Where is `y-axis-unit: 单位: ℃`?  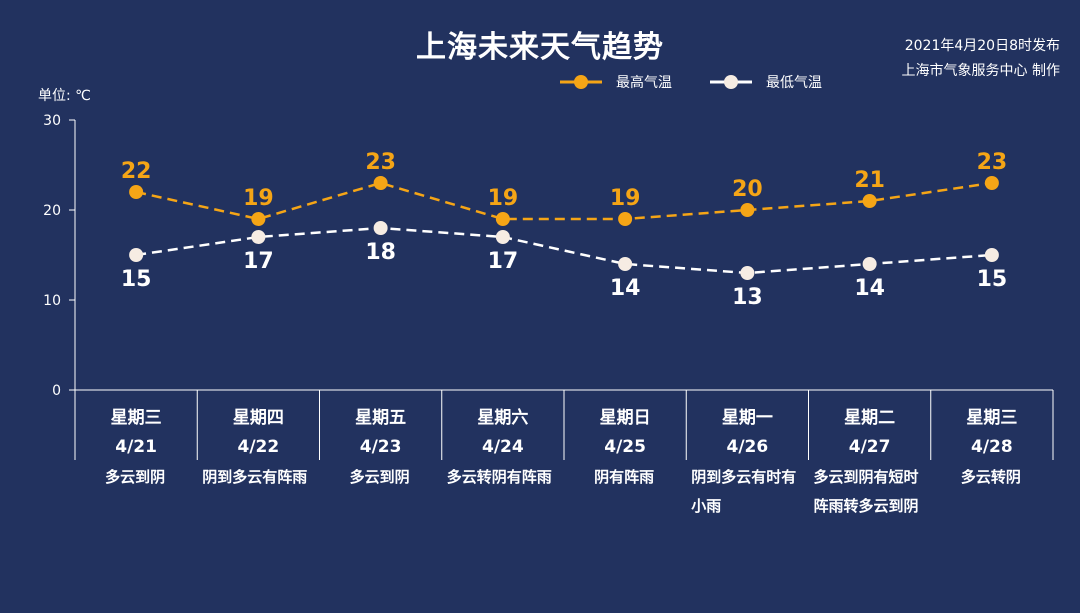 y-axis-unit: 单位: ℃ is located at coordinates (64, 96).